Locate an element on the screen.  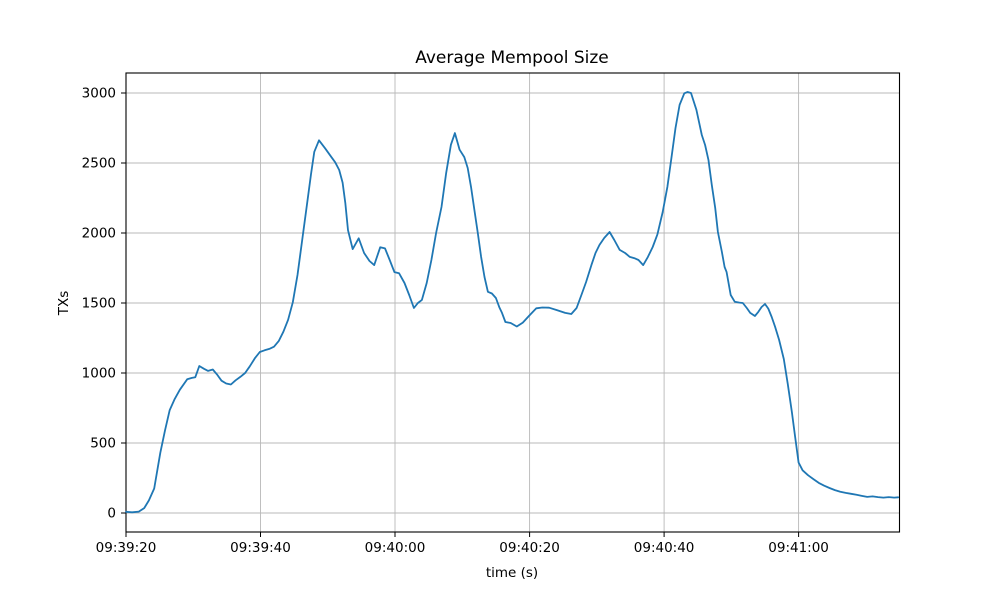
y-tick-label: 2500 is located at coordinates (99, 164).